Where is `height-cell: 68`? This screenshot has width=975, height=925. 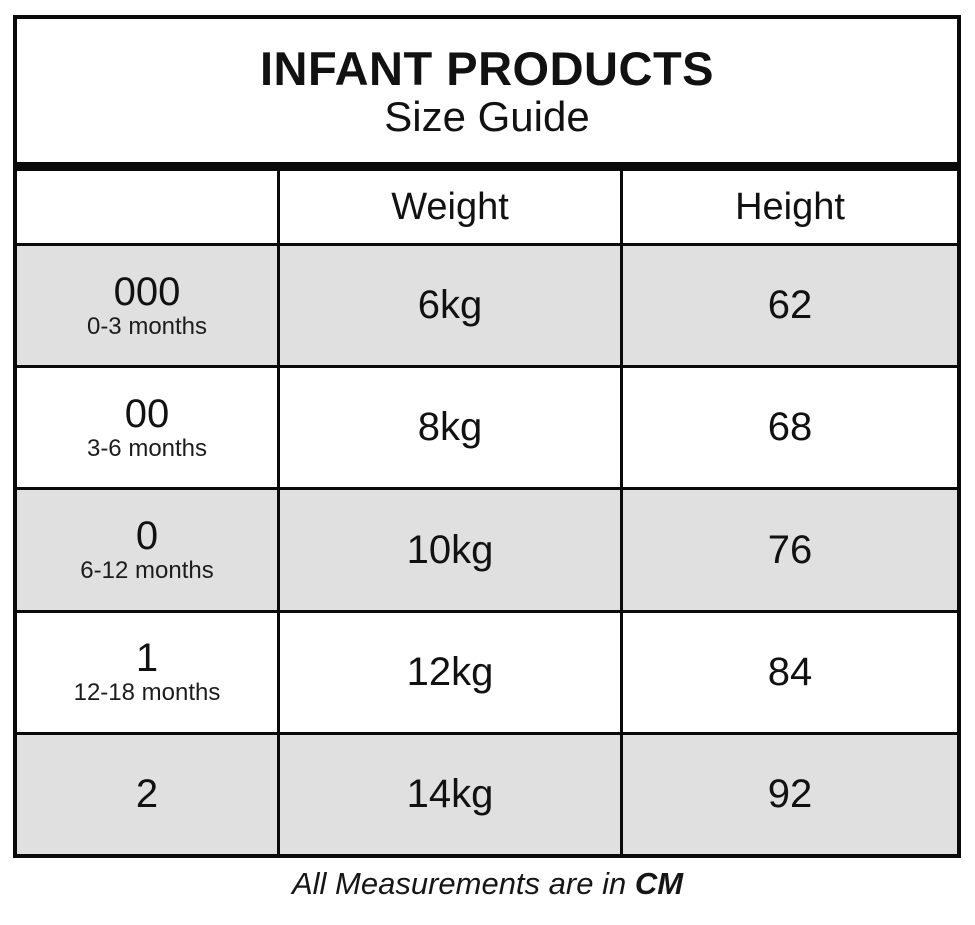 height-cell: 68 is located at coordinates (790, 427).